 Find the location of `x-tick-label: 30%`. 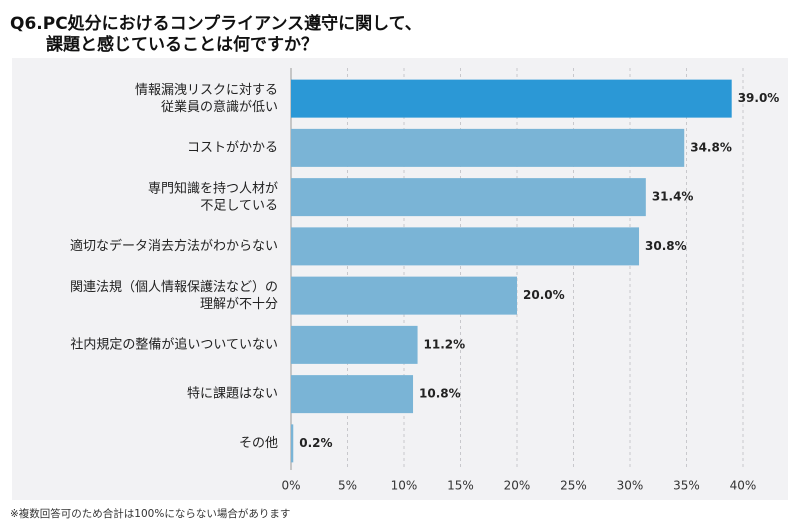

x-tick-label: 30% is located at coordinates (630, 486).